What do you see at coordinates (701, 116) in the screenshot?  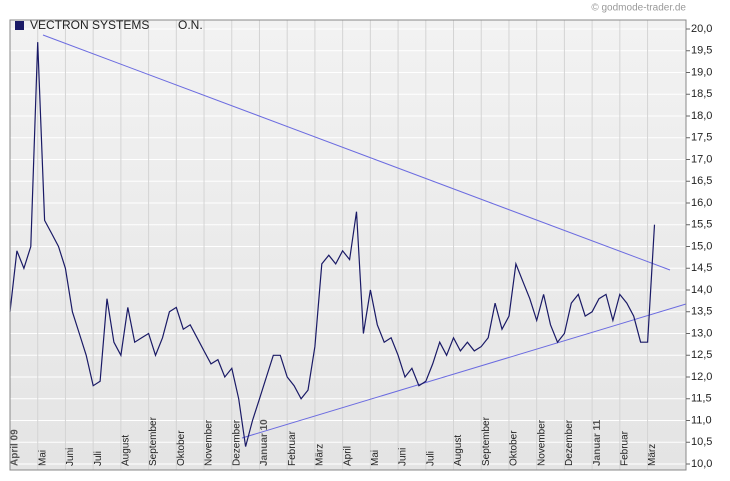 I see `y-tick-label: 18,0` at bounding box center [701, 116].